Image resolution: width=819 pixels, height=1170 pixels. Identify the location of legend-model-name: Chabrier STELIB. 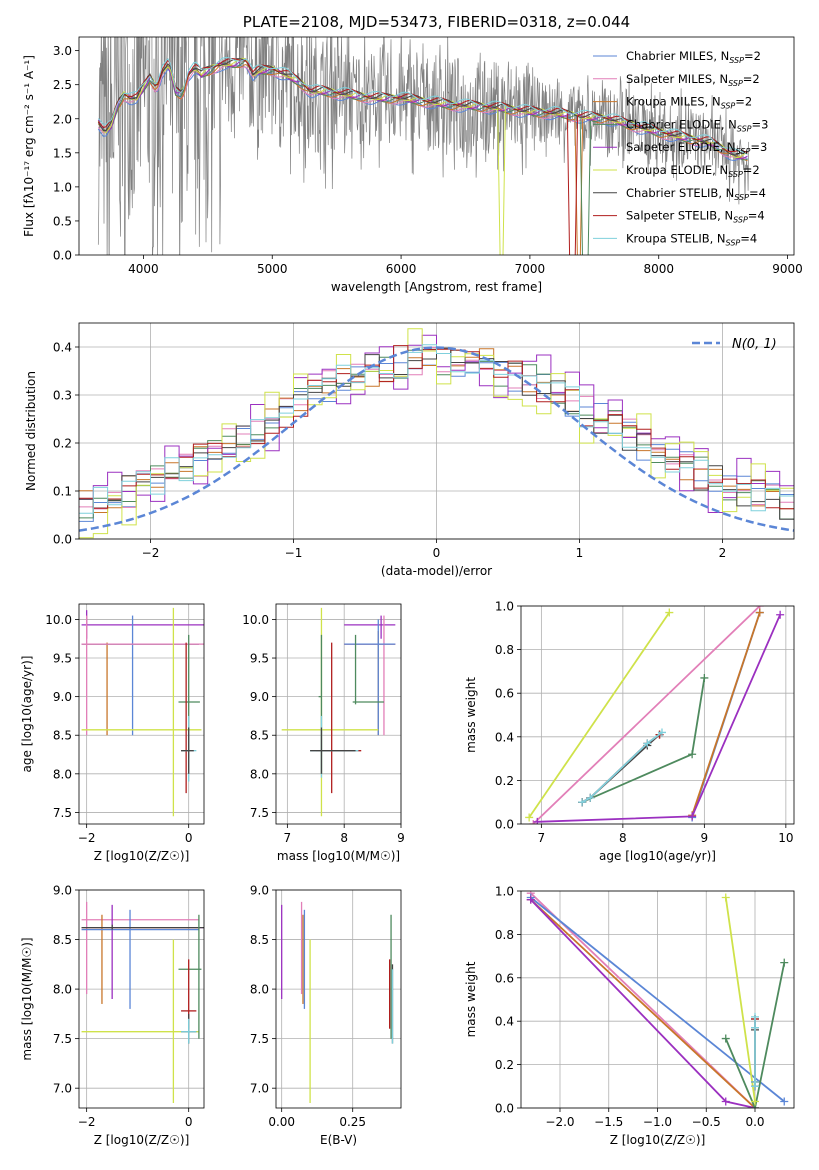
(672, 193).